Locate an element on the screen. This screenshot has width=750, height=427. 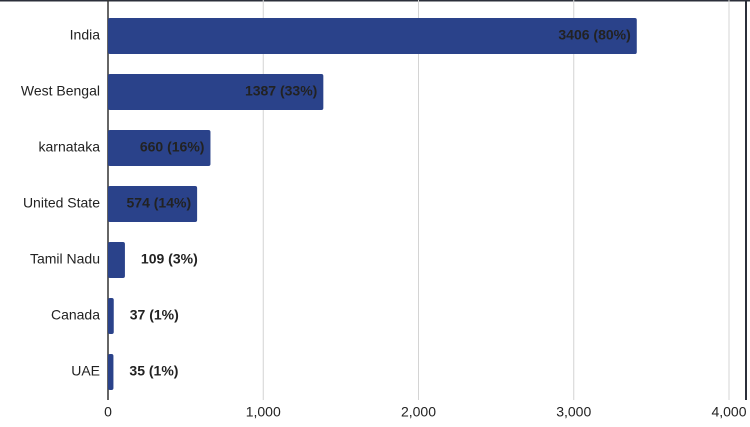
data-label: 660 (16%) is located at coordinates (172, 147).